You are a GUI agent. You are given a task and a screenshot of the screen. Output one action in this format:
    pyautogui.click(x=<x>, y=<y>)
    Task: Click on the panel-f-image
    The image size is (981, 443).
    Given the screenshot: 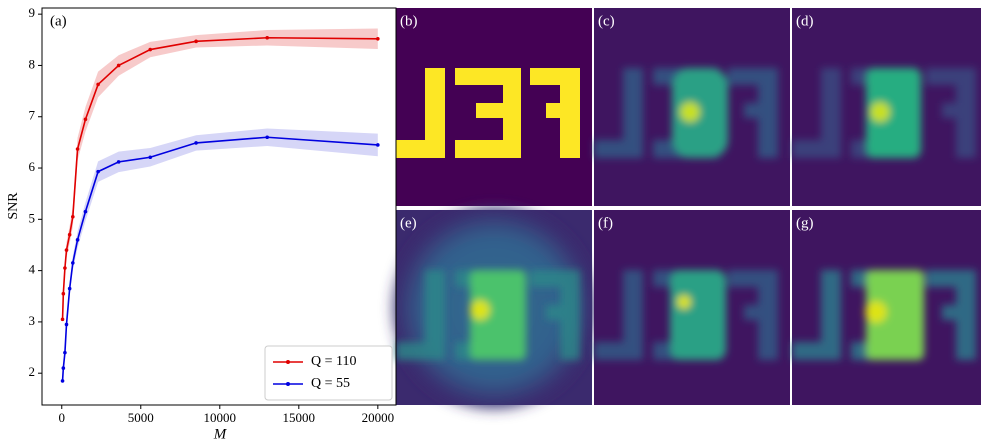 What is the action you would take?
    pyautogui.click(x=686, y=315)
    